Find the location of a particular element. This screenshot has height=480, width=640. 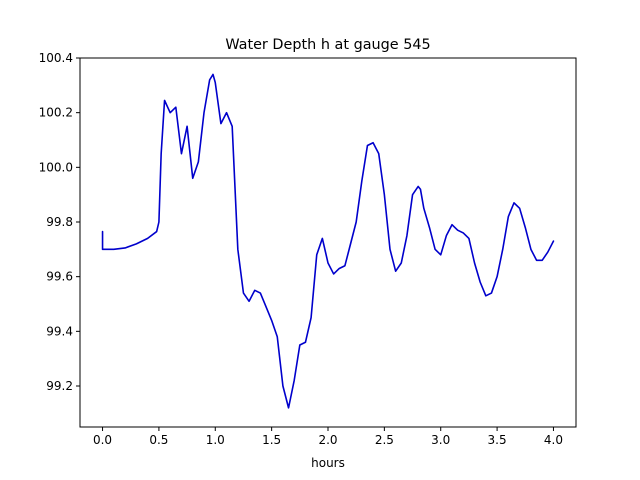

y-axis: 99.2 99.4 99.6 99.8 100.0 100.2 100.4 is located at coordinates (59, 222).